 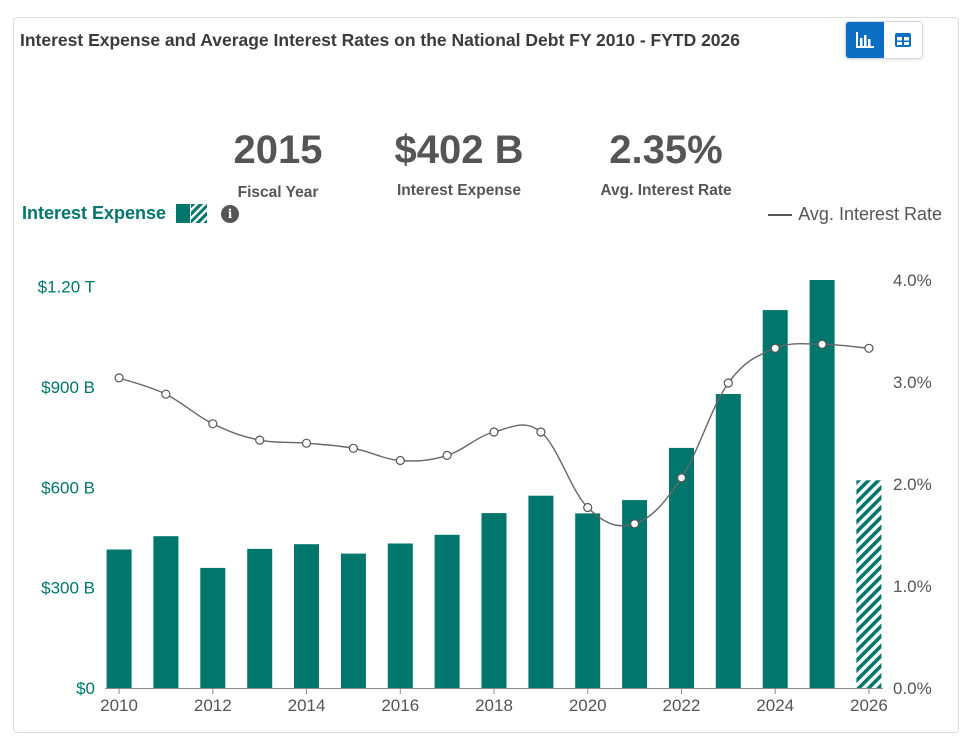 What do you see at coordinates (775, 705) in the screenshot?
I see `x-tick-label-2024: 2024` at bounding box center [775, 705].